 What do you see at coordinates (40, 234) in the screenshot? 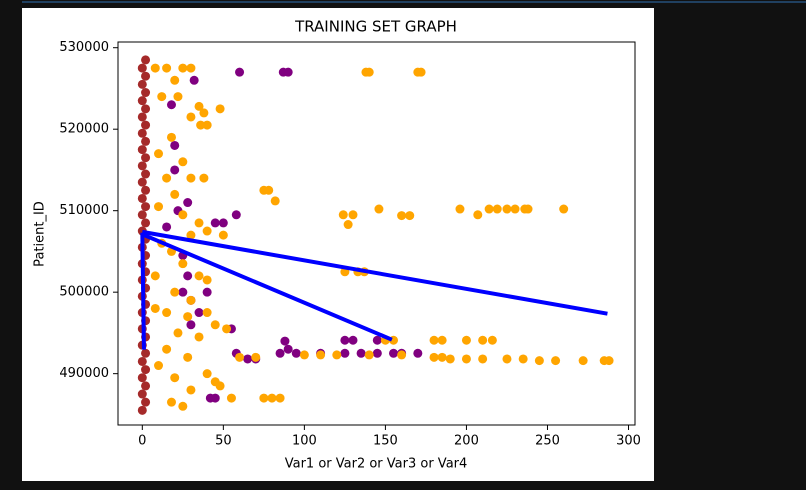
I see `y-axis-label: Patient_ID` at bounding box center [40, 234].